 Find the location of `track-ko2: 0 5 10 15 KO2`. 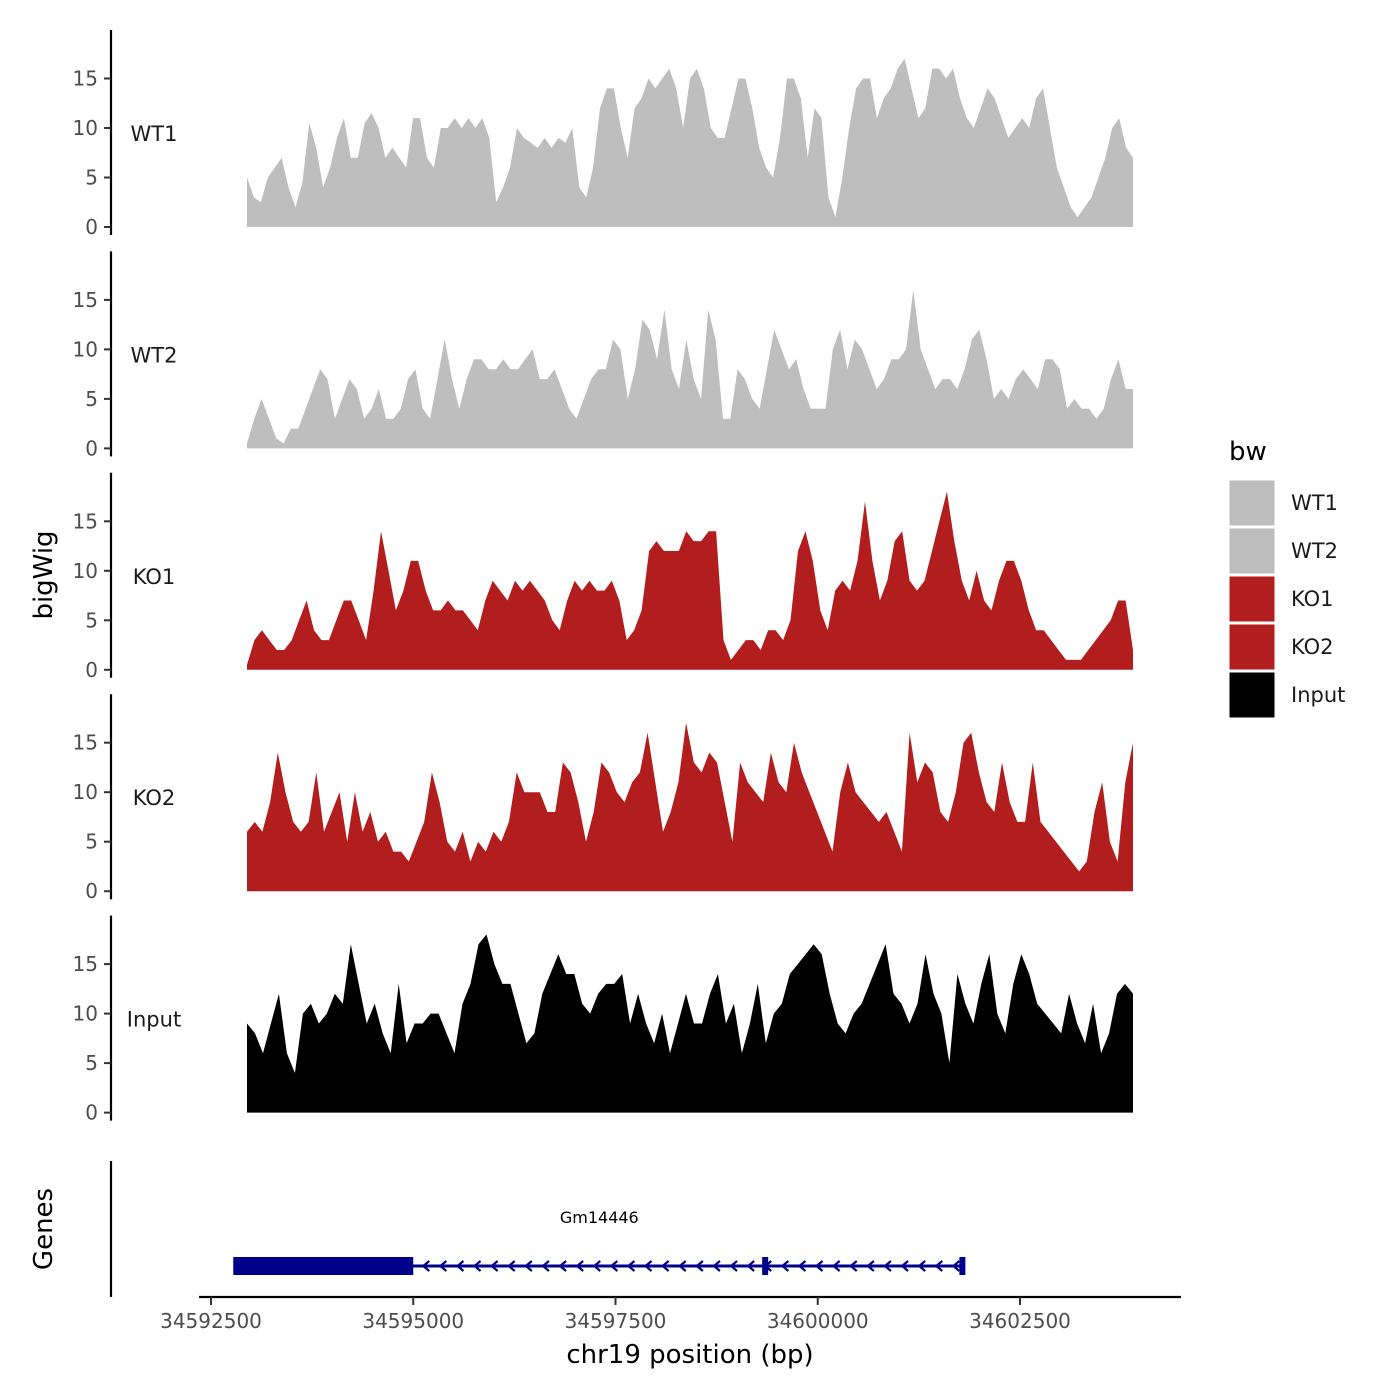

track-ko2: 0 5 10 15 KO2 is located at coordinates (603, 798).